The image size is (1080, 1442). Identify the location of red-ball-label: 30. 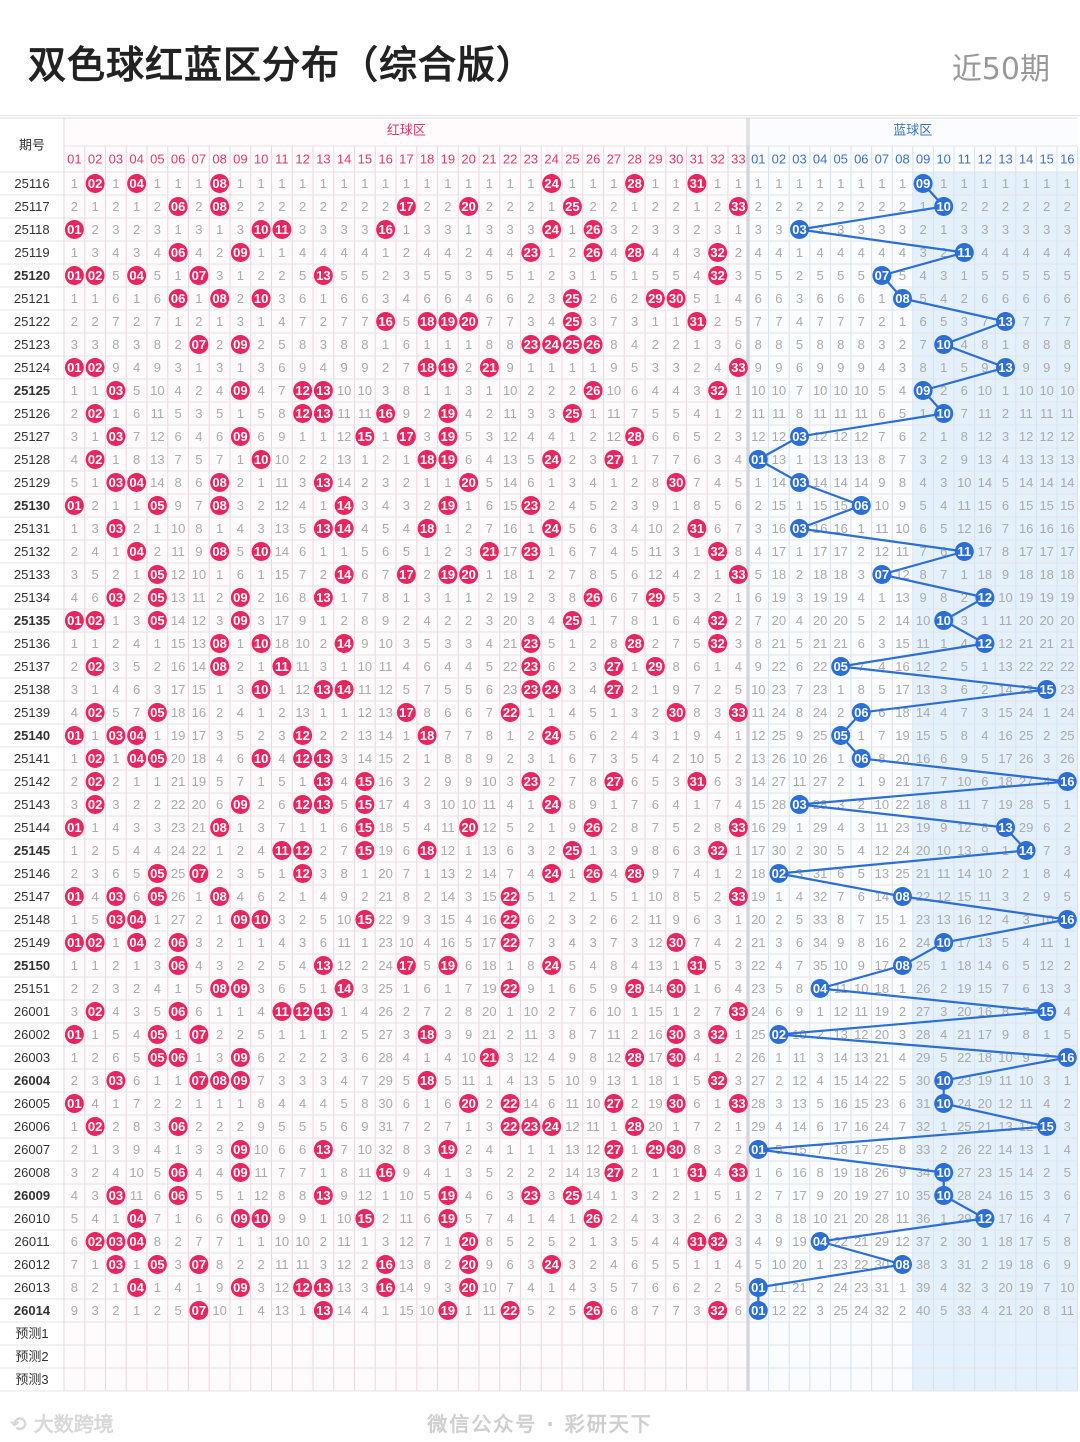
(676, 942).